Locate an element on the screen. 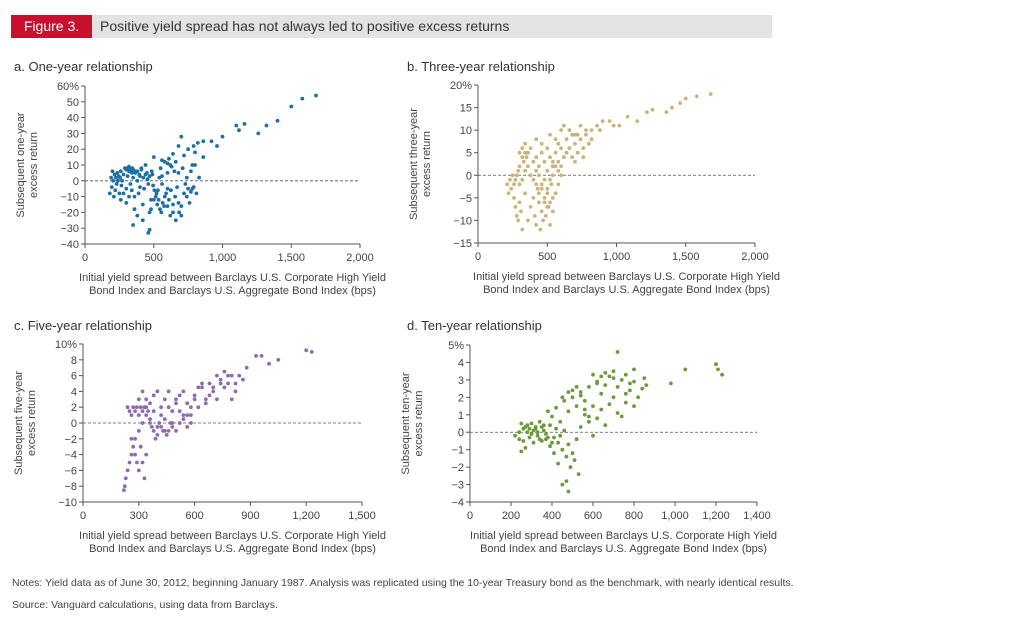 The width and height of the screenshot is (1024, 621). y-tick-label: 15 is located at coordinates (466, 109).